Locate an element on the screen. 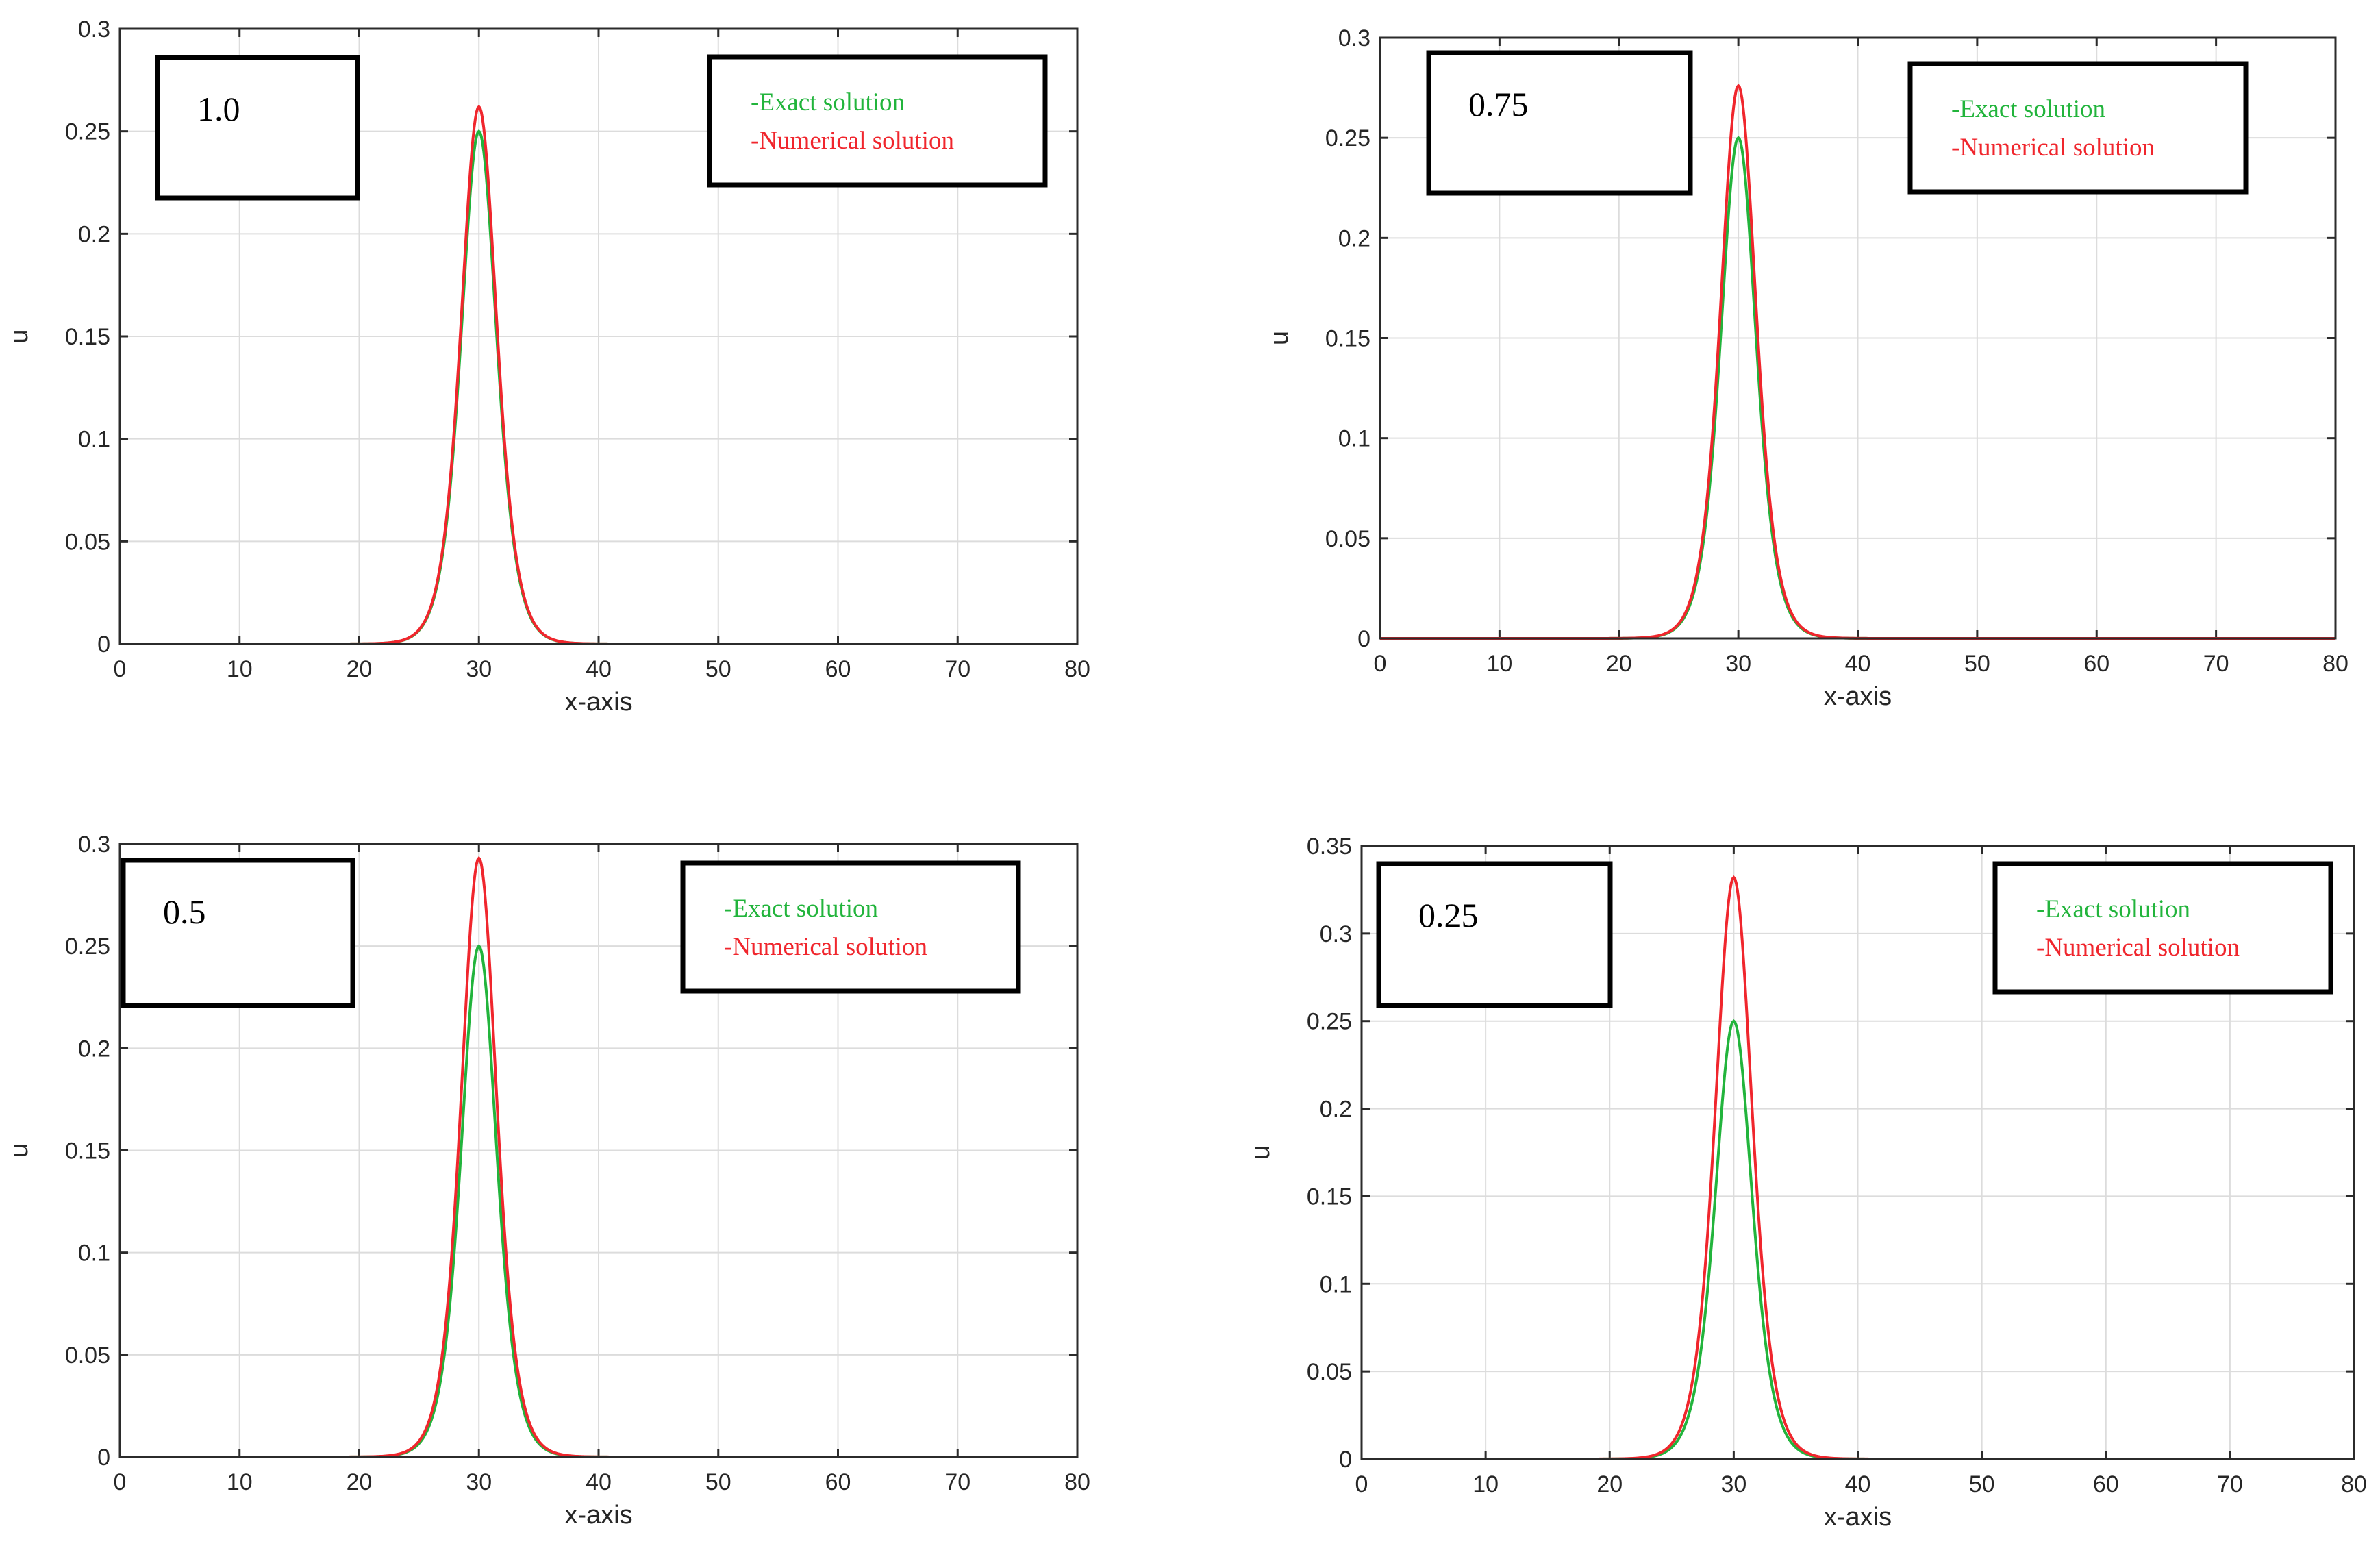 The height and width of the screenshot is (1546, 2380). annotation-label: 0.25 is located at coordinates (1448, 915).